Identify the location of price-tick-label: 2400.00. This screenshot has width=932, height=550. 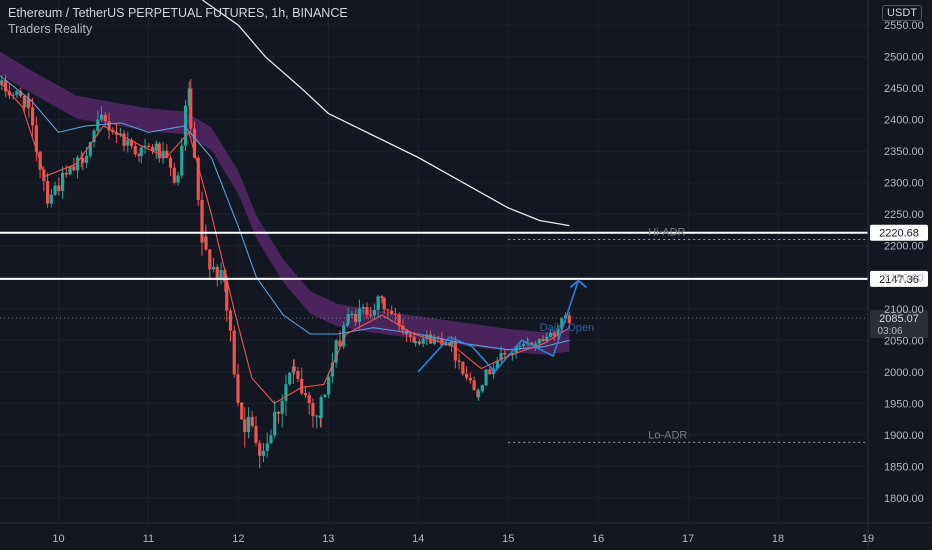
(904, 121).